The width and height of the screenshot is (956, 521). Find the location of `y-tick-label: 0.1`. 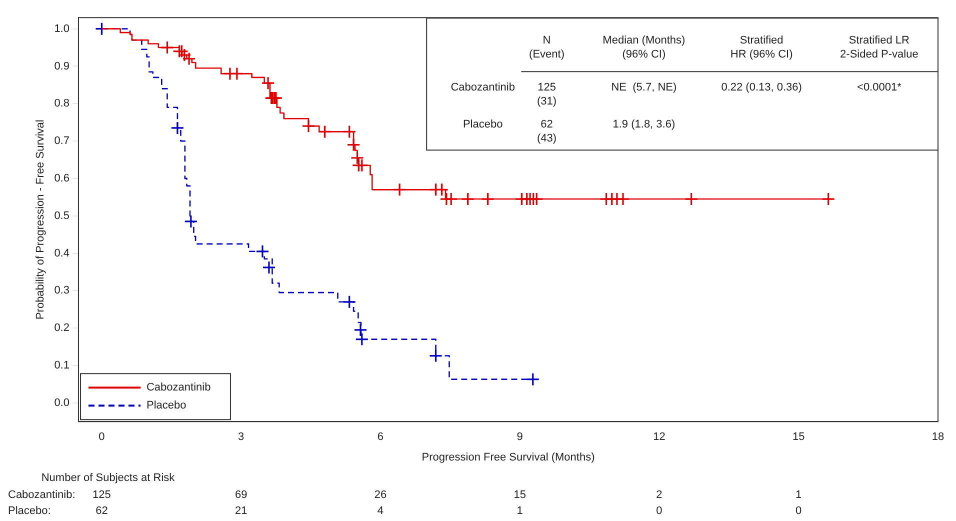

y-tick-label: 0.1 is located at coordinates (62, 366).